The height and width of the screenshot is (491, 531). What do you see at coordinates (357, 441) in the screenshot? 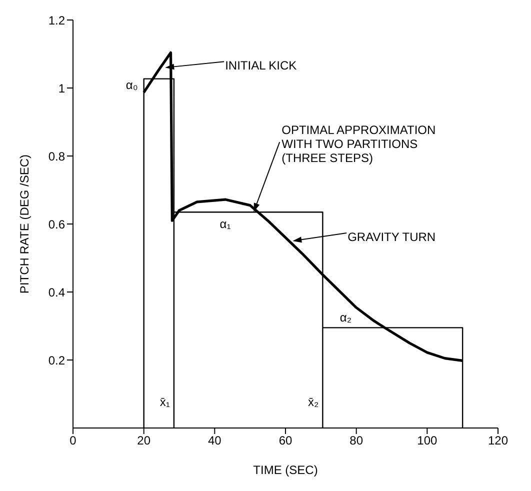
I see `x-tick-label: 80` at bounding box center [357, 441].